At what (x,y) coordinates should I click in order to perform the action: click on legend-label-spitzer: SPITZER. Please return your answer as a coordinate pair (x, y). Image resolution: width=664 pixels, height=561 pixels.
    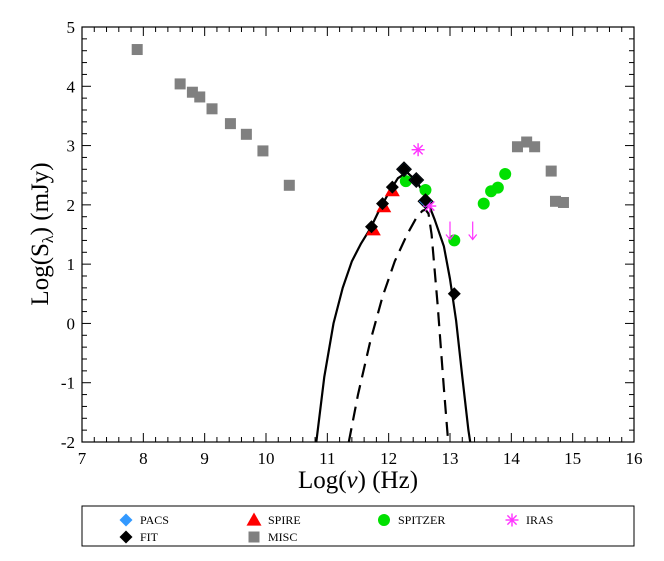
    Looking at the image, I should click on (421, 520).